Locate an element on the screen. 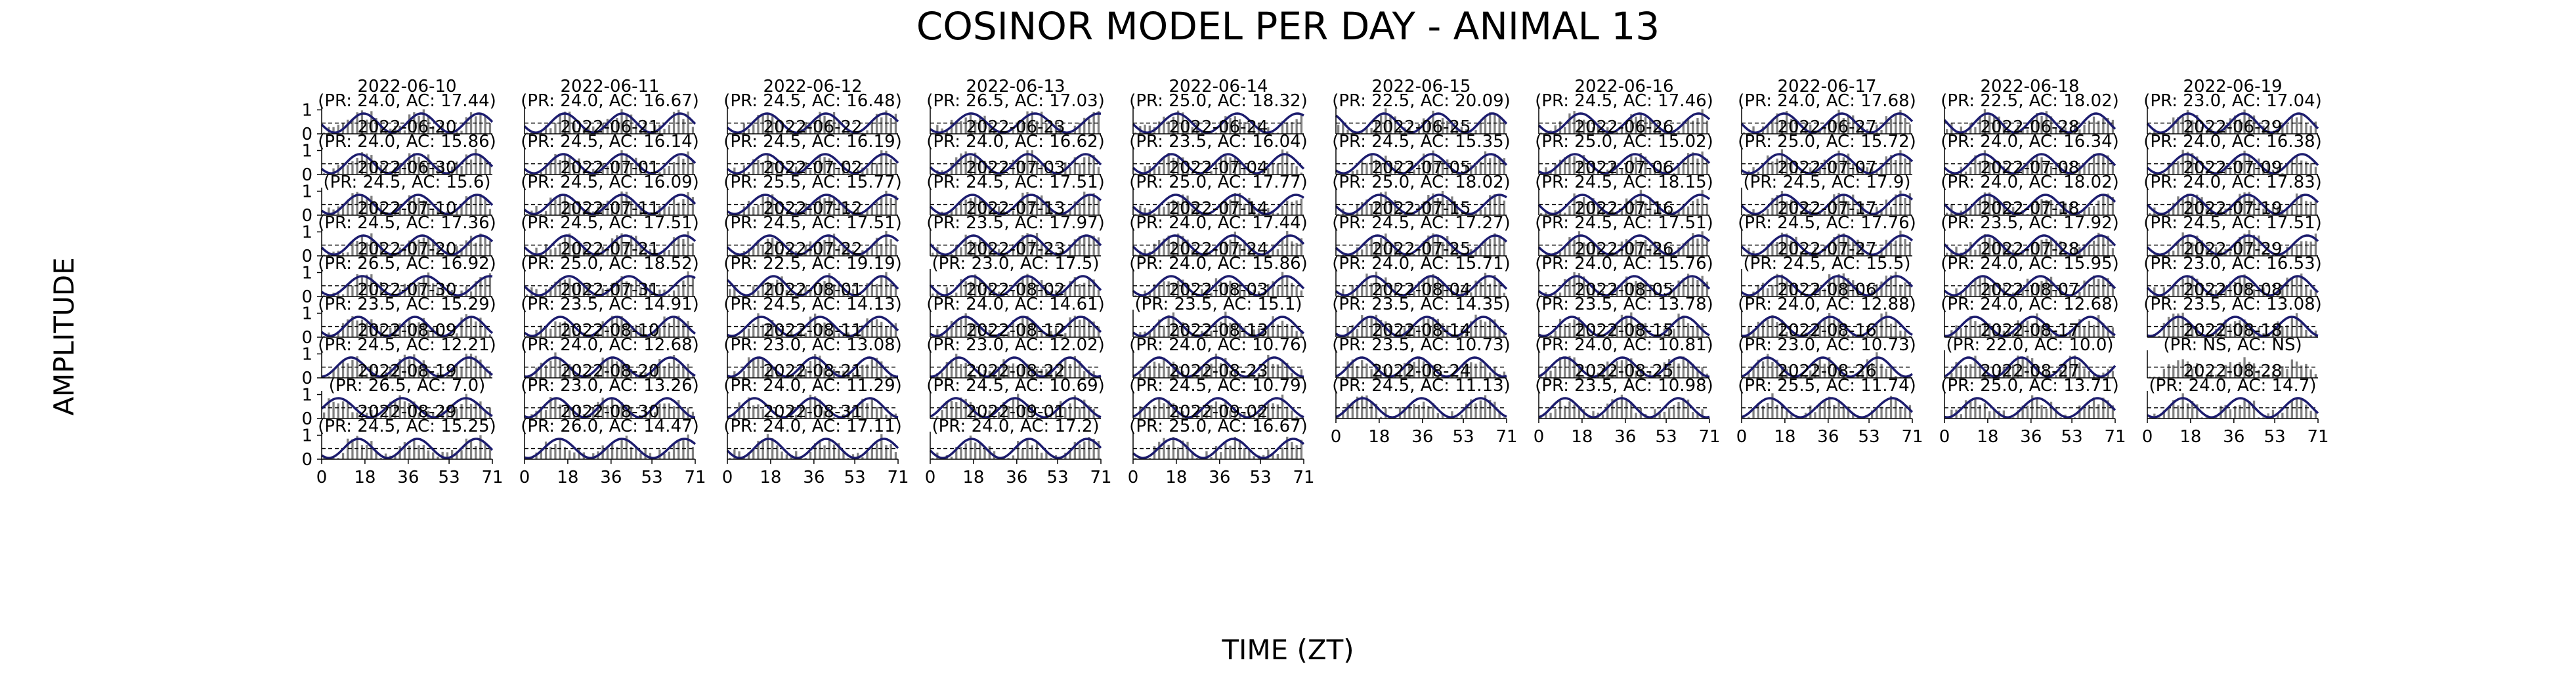 This screenshot has height=677, width=2576. panel-params-label: (PR: 24.5, AC: 10.79) is located at coordinates (1218, 386).